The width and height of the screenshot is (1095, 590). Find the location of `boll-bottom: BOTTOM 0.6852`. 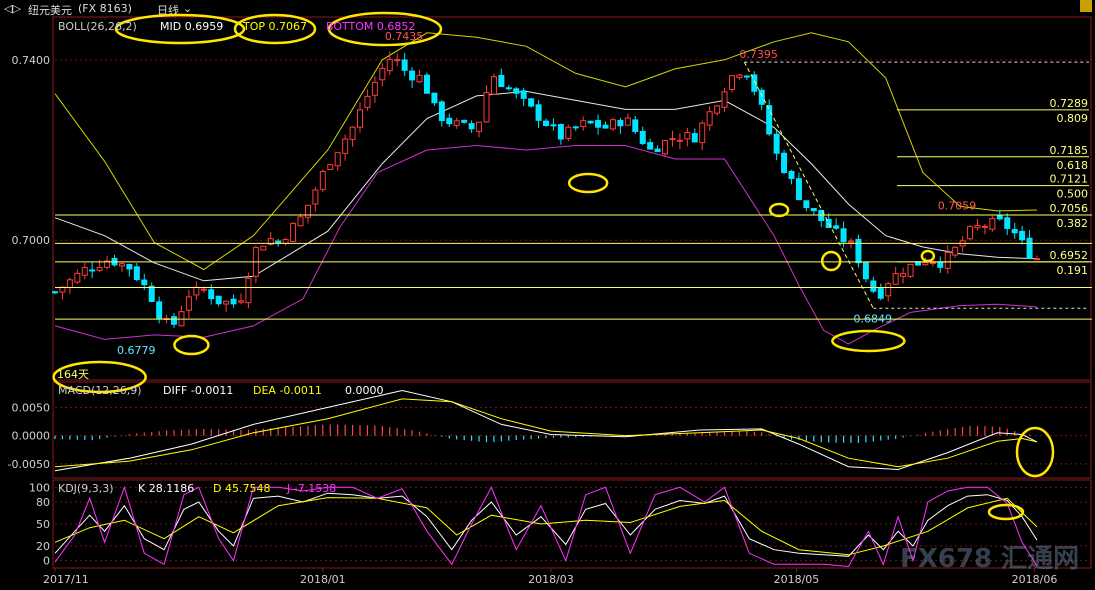

boll-bottom: BOTTOM 0.6852 is located at coordinates (371, 26).